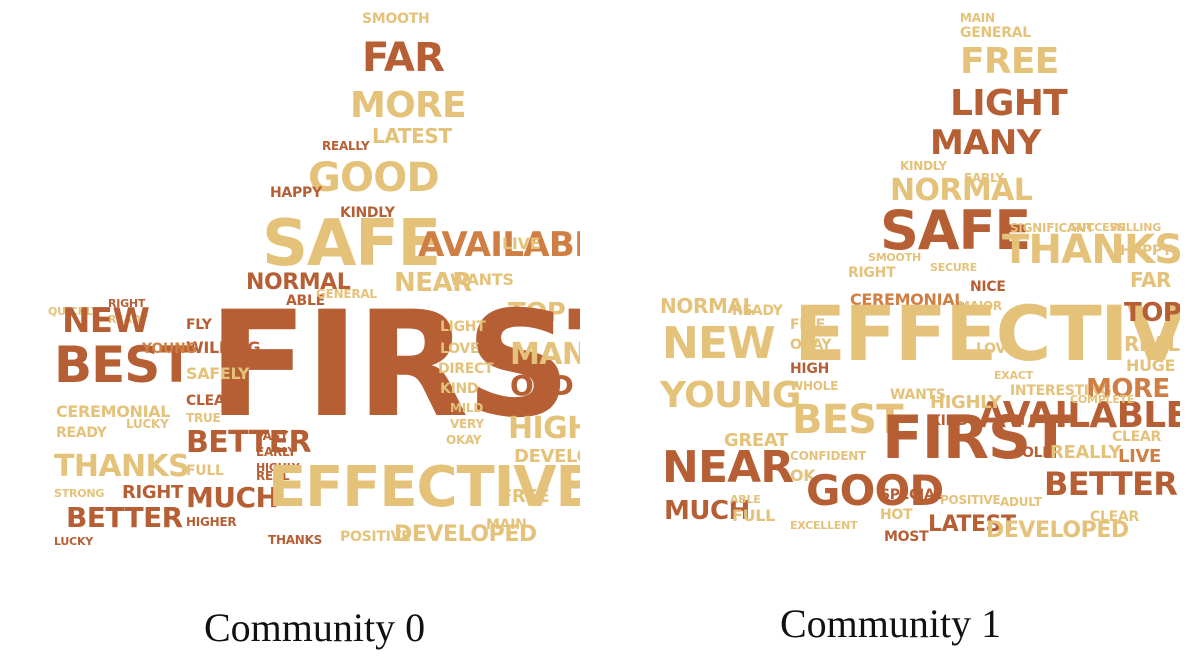 This screenshot has height=659, width=1191. What do you see at coordinates (315, 627) in the screenshot?
I see `caption-community-0: Community 0` at bounding box center [315, 627].